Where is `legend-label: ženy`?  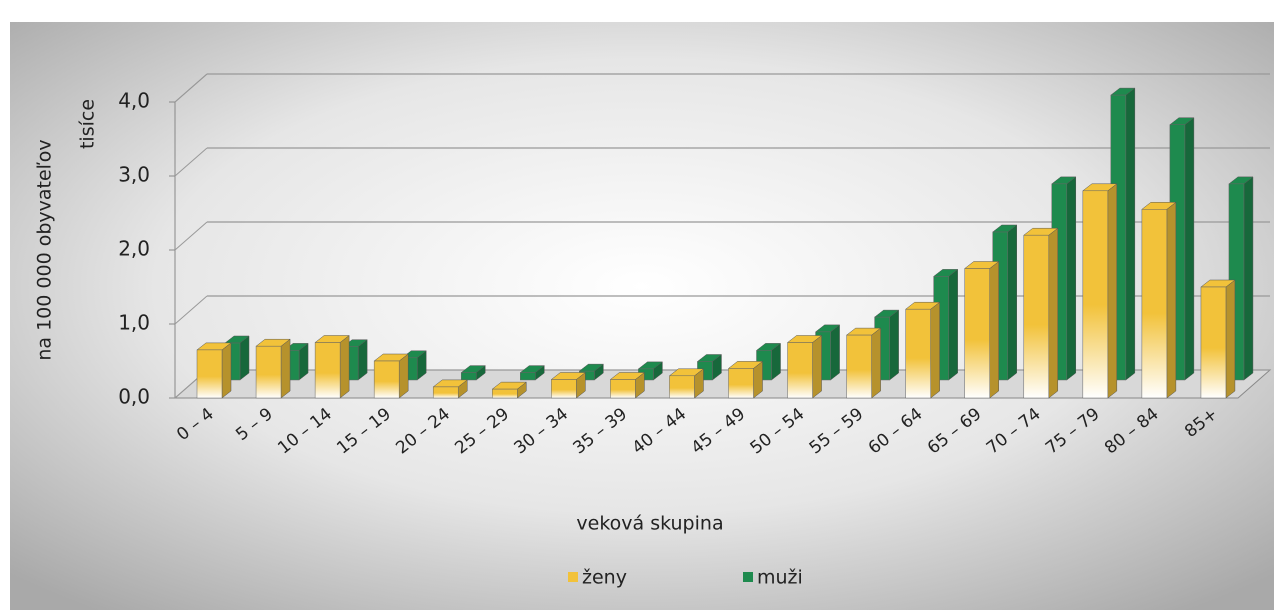 legend-label: ženy is located at coordinates (604, 578).